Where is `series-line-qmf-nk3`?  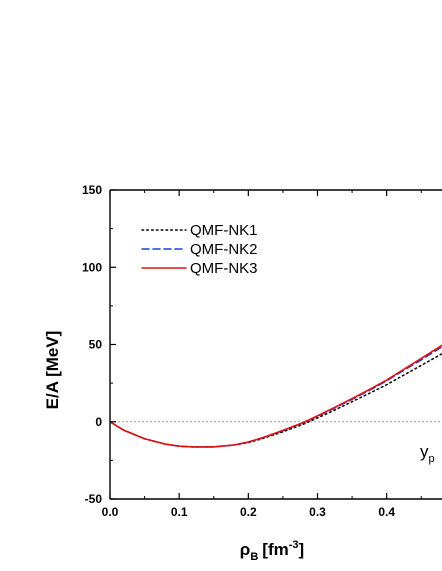 series-line-qmf-nk3 is located at coordinates (276, 396).